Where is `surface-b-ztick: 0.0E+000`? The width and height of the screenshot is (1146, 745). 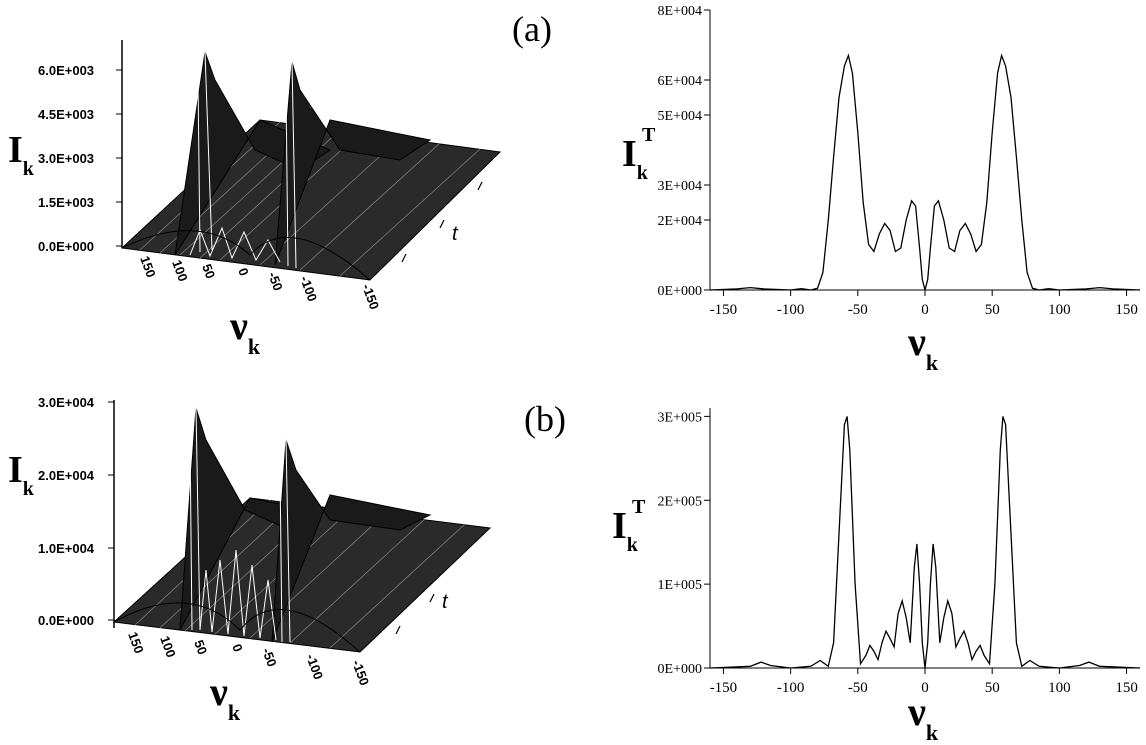 surface-b-ztick: 0.0E+000 is located at coordinates (66, 620).